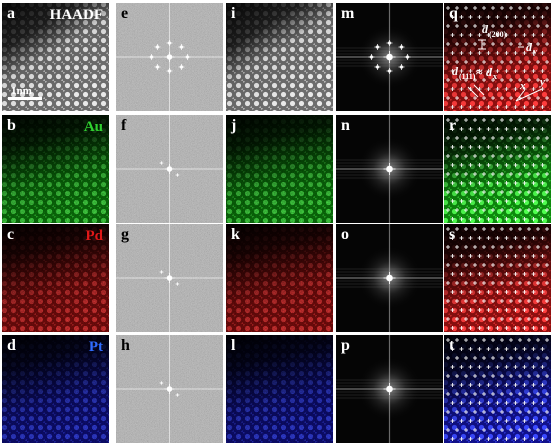 Image resolution: width=554 pixels, height=445 pixels. I want to click on panel-label-r: r, so click(452, 125).